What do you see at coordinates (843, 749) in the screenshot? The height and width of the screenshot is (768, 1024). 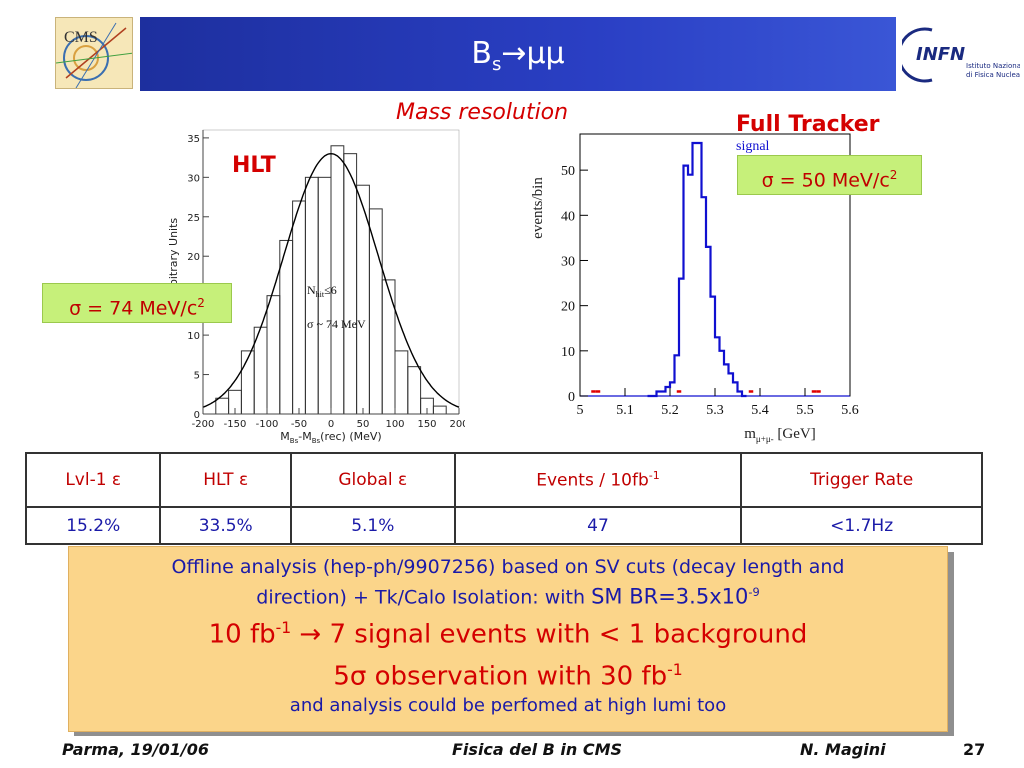 I see `footer-author: N. Magini` at bounding box center [843, 749].